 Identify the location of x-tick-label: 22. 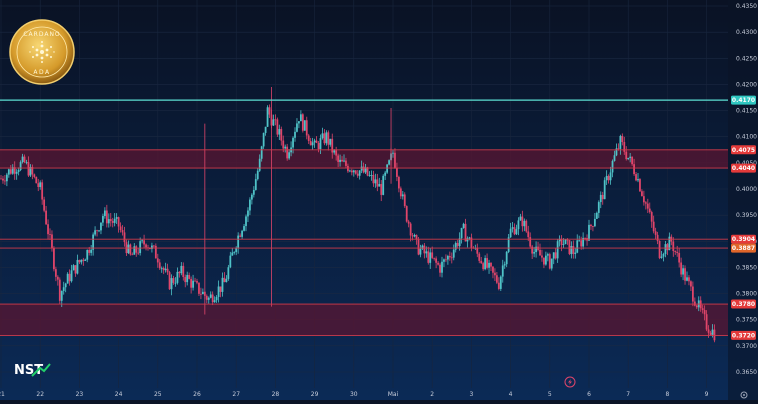
(40, 394).